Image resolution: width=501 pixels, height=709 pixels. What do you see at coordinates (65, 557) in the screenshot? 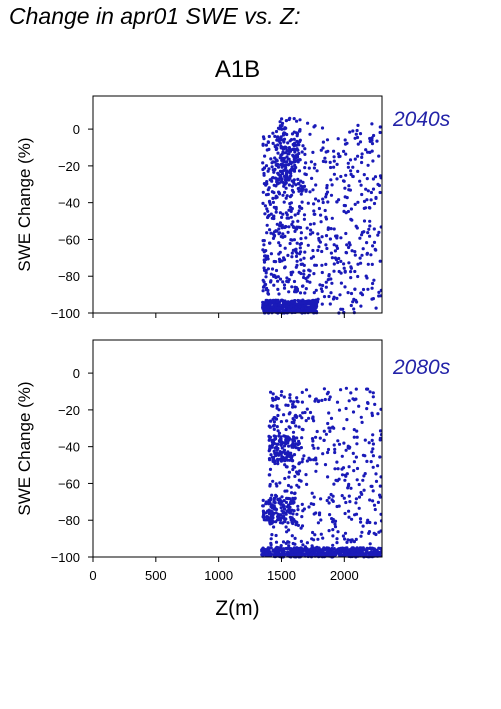
I see `panel-2080s-y-tick-label: −100` at bounding box center [65, 557].